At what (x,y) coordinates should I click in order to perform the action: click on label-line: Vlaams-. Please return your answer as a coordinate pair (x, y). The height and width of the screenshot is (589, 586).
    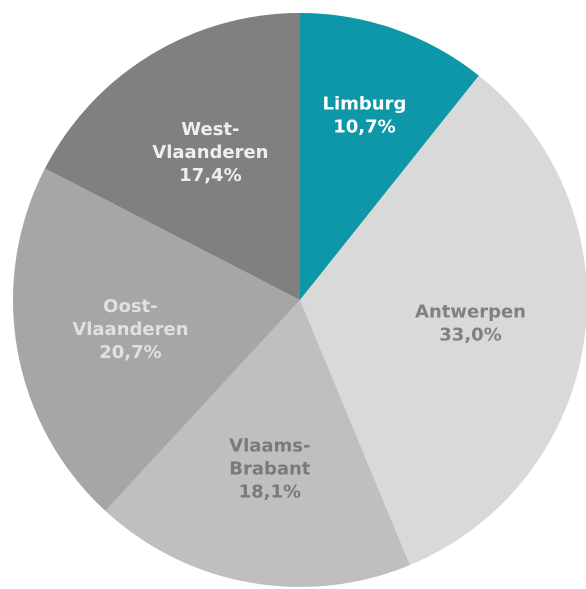
    Looking at the image, I should click on (269, 446).